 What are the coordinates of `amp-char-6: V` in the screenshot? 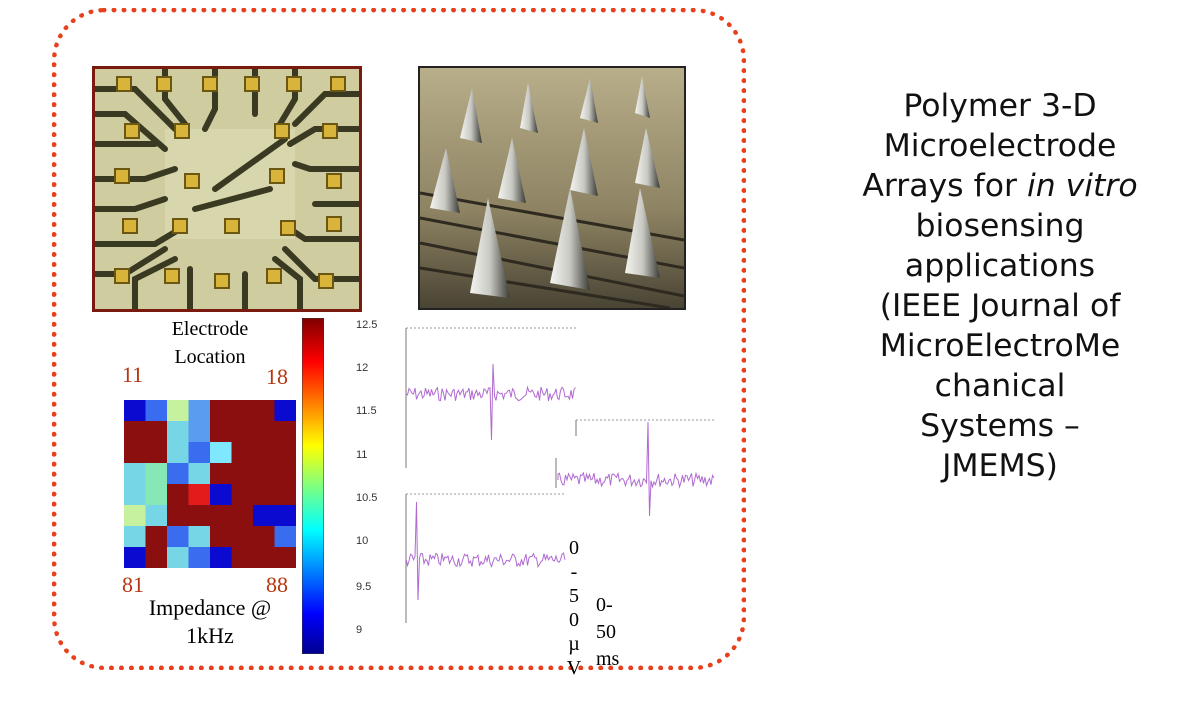 It's located at (574, 668).